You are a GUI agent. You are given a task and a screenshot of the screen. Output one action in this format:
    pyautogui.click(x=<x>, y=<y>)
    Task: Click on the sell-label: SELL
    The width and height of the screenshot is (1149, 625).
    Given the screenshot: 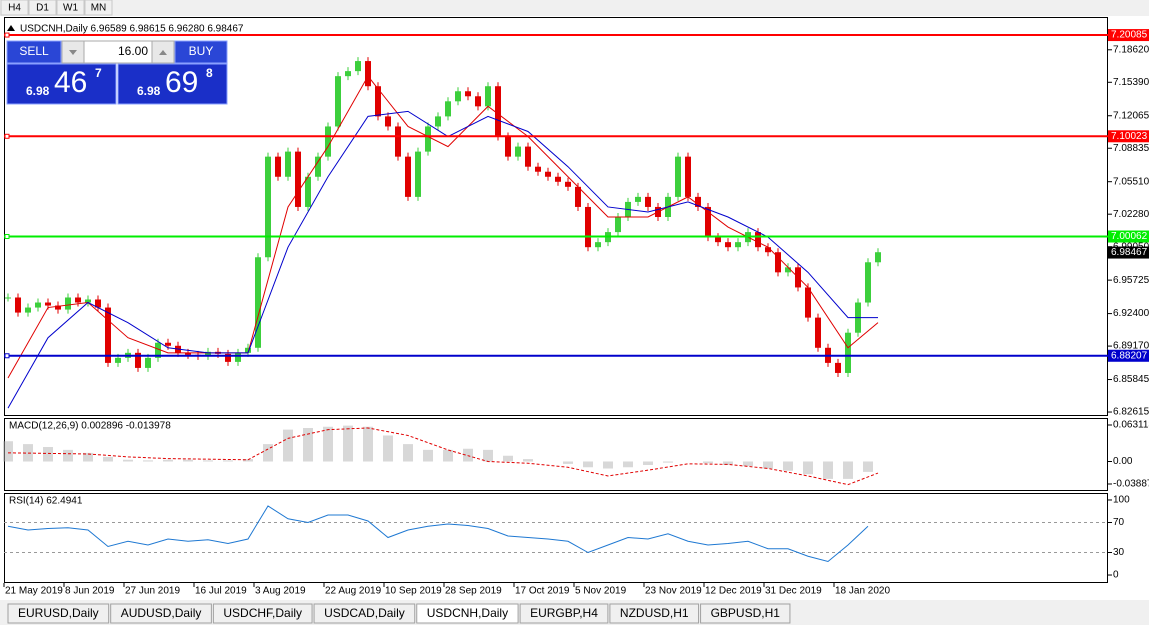 What is the action you would take?
    pyautogui.click(x=34, y=51)
    